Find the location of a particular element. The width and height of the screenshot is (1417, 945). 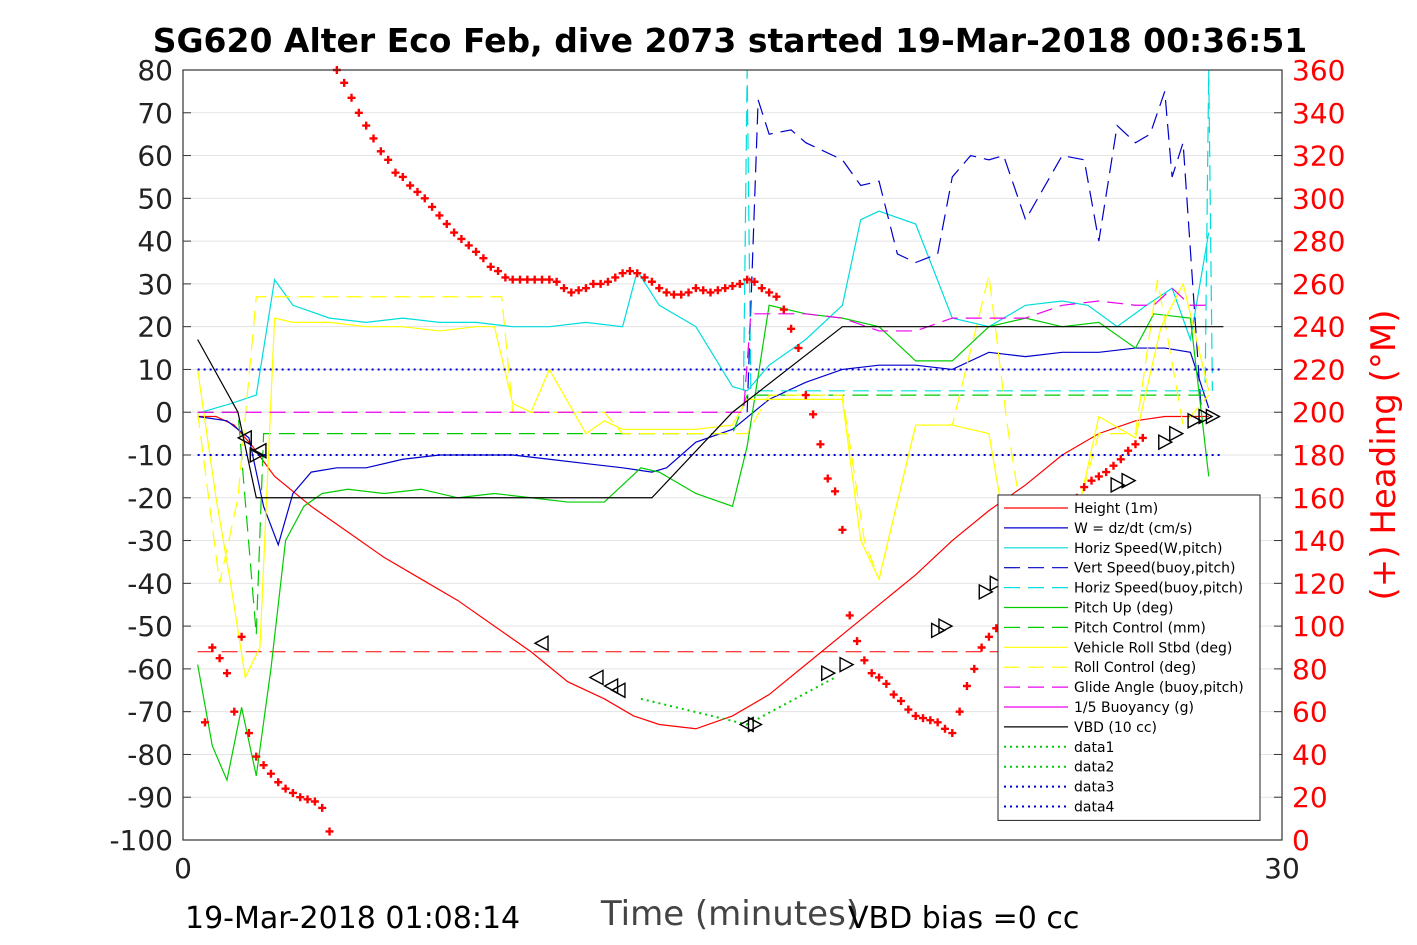

x-axis-label: Time (minutes) is located at coordinates (729, 914).